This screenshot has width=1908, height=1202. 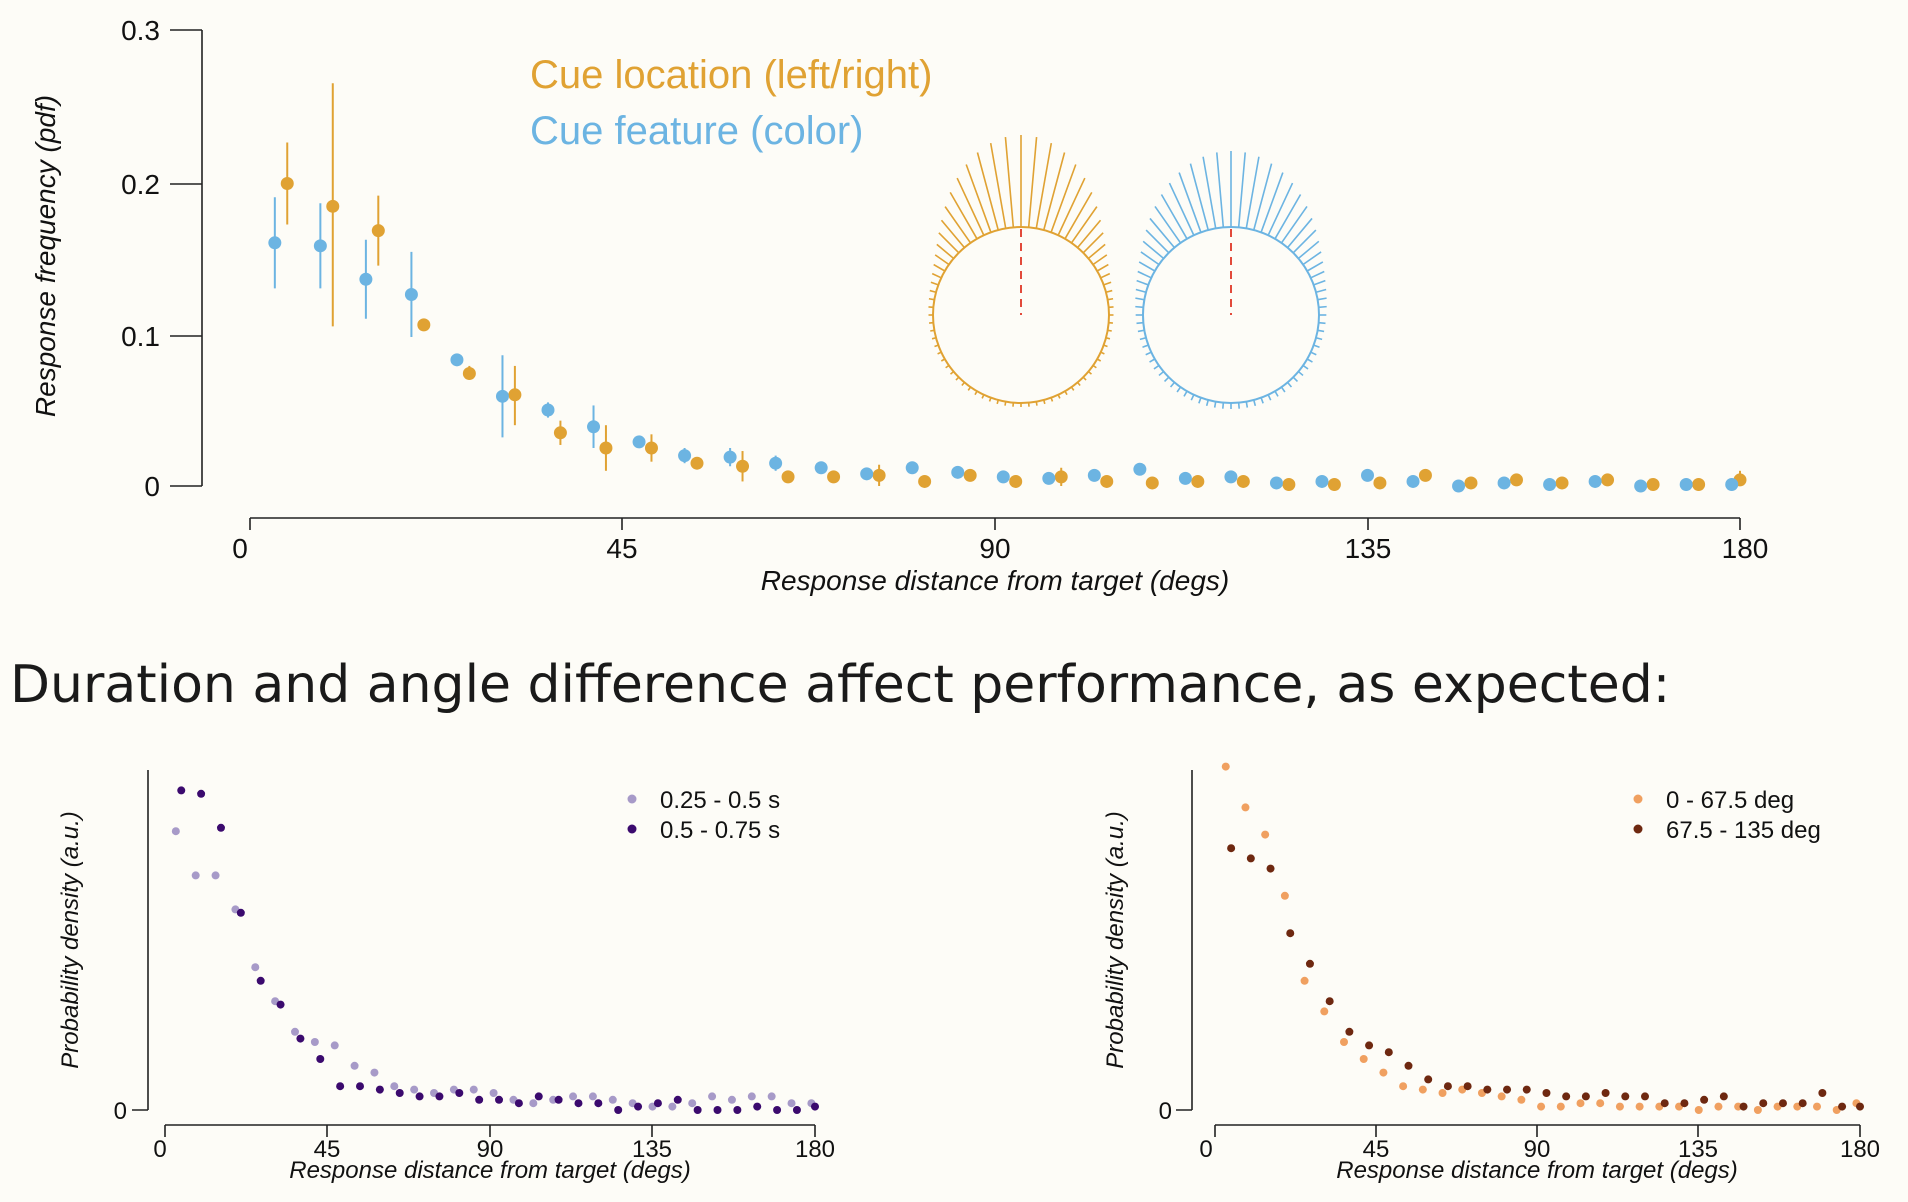 What do you see at coordinates (1205, 1149) in the screenshot?
I see `angle-xtick-0: 0` at bounding box center [1205, 1149].